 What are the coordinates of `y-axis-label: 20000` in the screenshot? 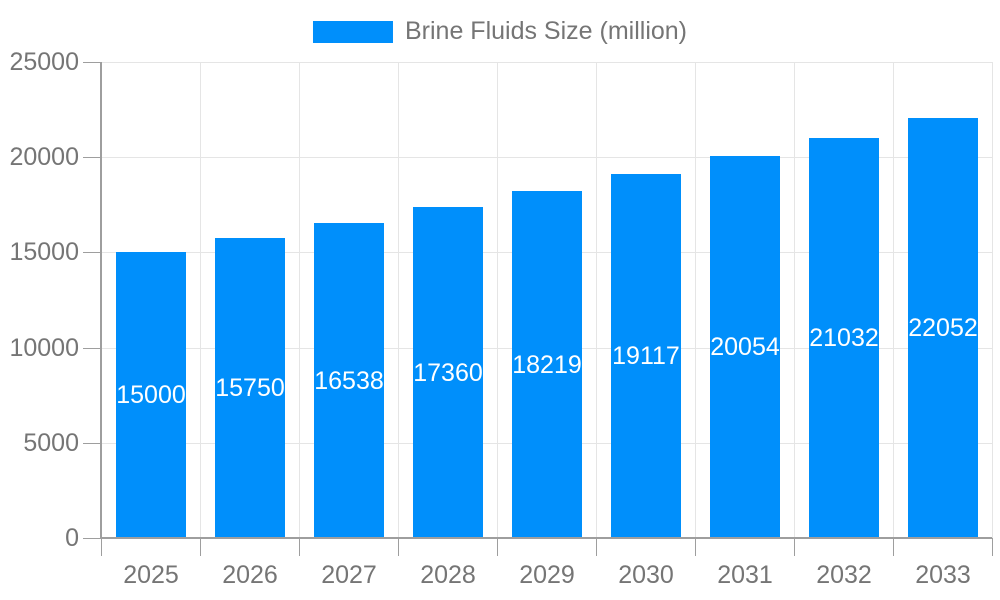 It's located at (44, 157).